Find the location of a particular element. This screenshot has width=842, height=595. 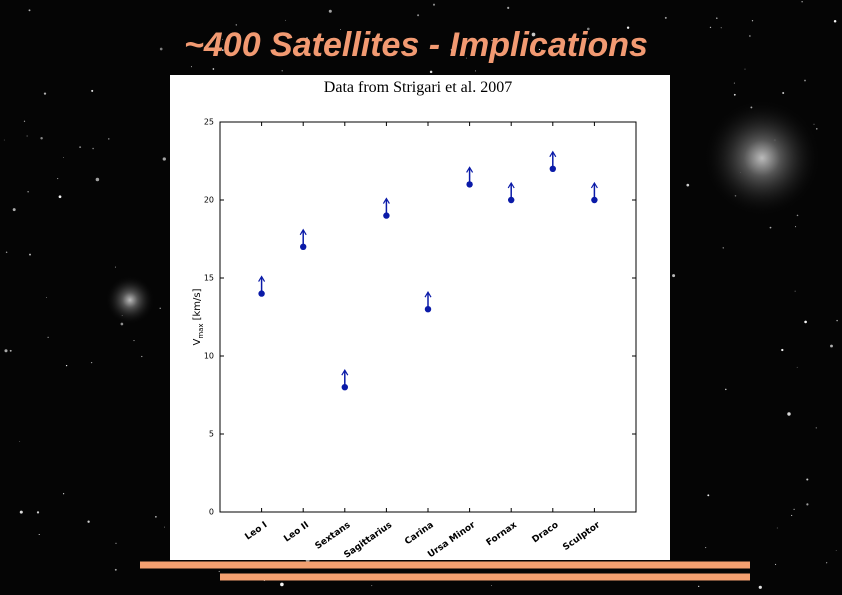

y-tick-label: 5 is located at coordinates (211, 434).